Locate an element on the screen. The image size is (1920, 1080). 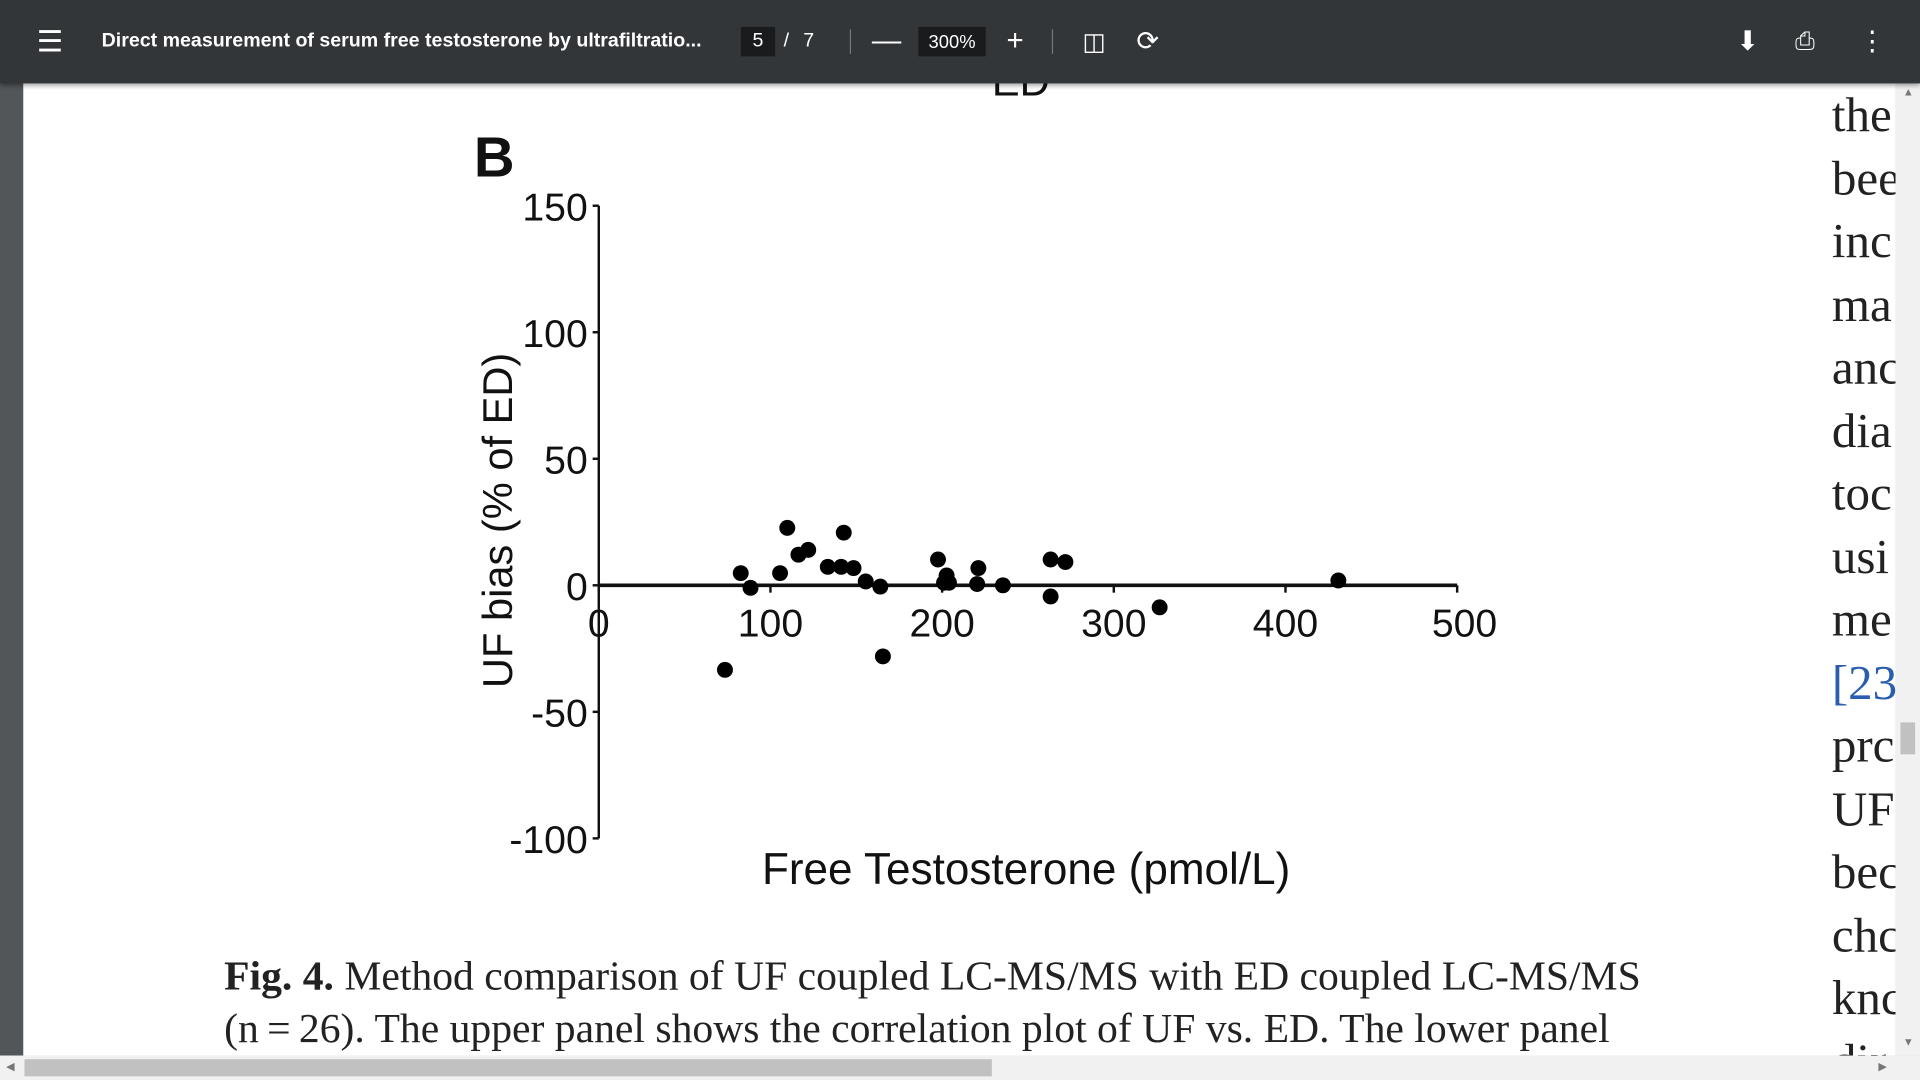
x-tick-label: 0 is located at coordinates (599, 624).